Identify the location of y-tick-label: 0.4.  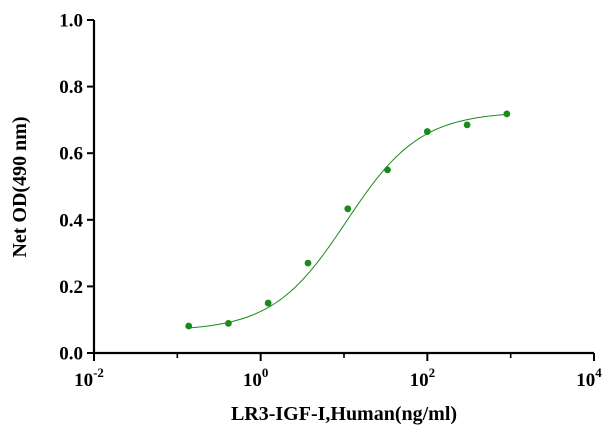
(71, 220).